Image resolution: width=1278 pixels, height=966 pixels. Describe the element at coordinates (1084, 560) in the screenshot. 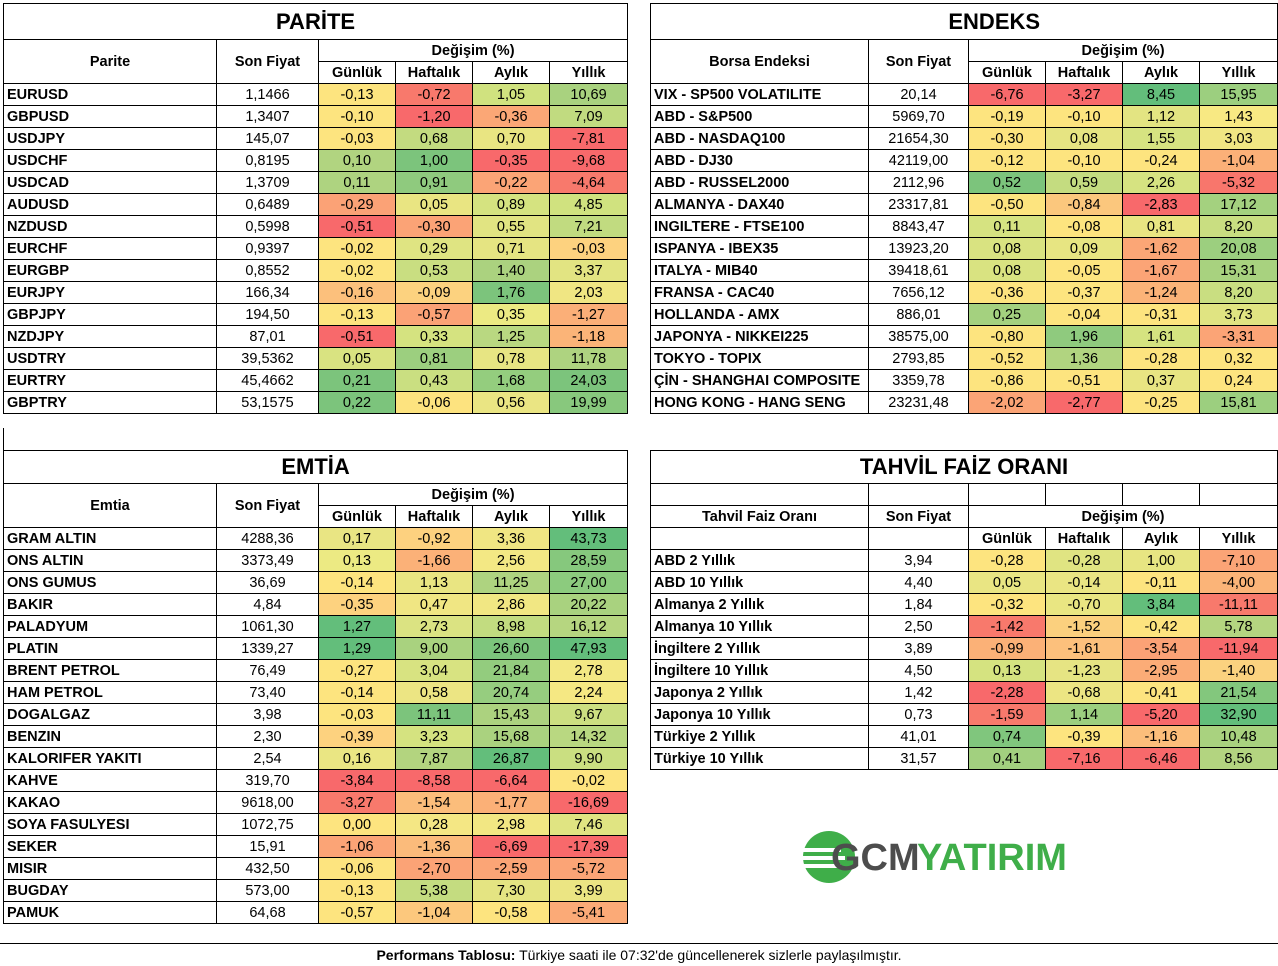

I see `weekly-change: -0,28` at that location.